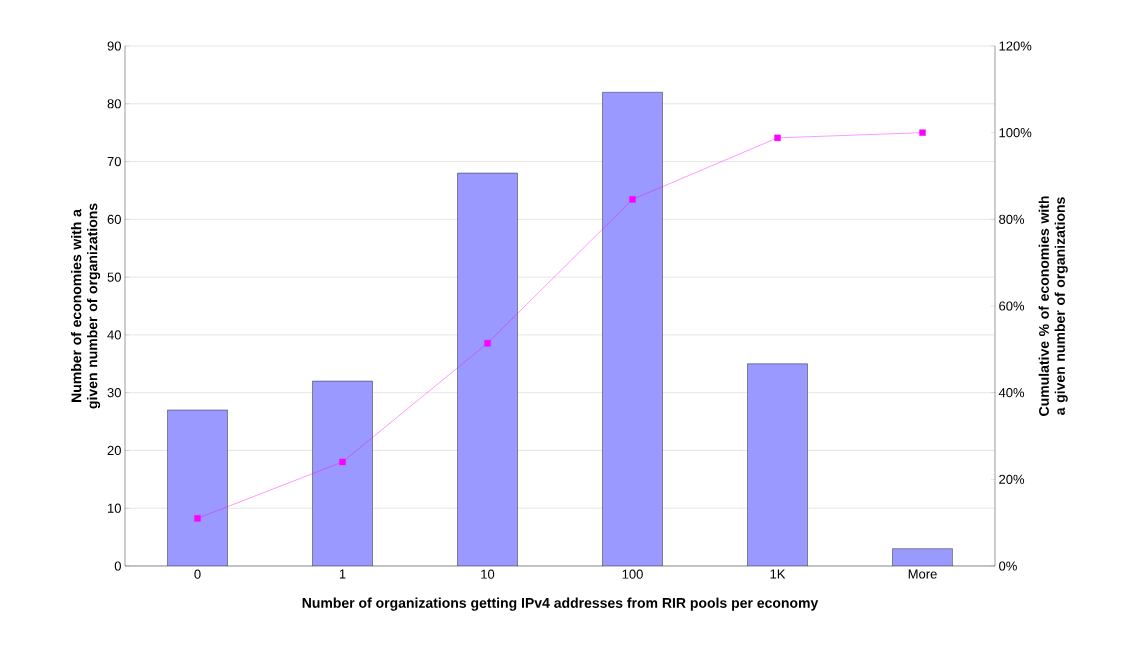  What do you see at coordinates (114, 450) in the screenshot?
I see `y-tick-label: 20` at bounding box center [114, 450].